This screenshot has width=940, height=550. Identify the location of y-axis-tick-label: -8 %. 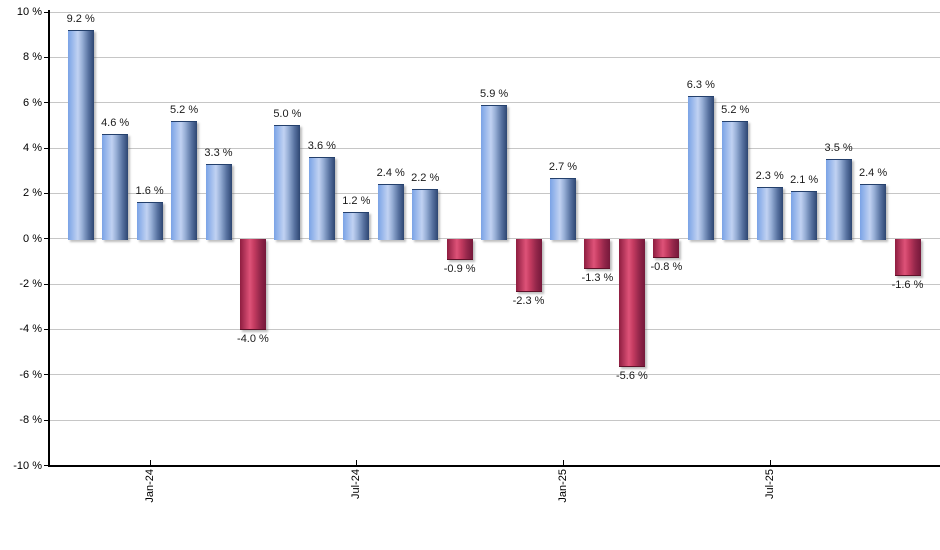
(30, 420).